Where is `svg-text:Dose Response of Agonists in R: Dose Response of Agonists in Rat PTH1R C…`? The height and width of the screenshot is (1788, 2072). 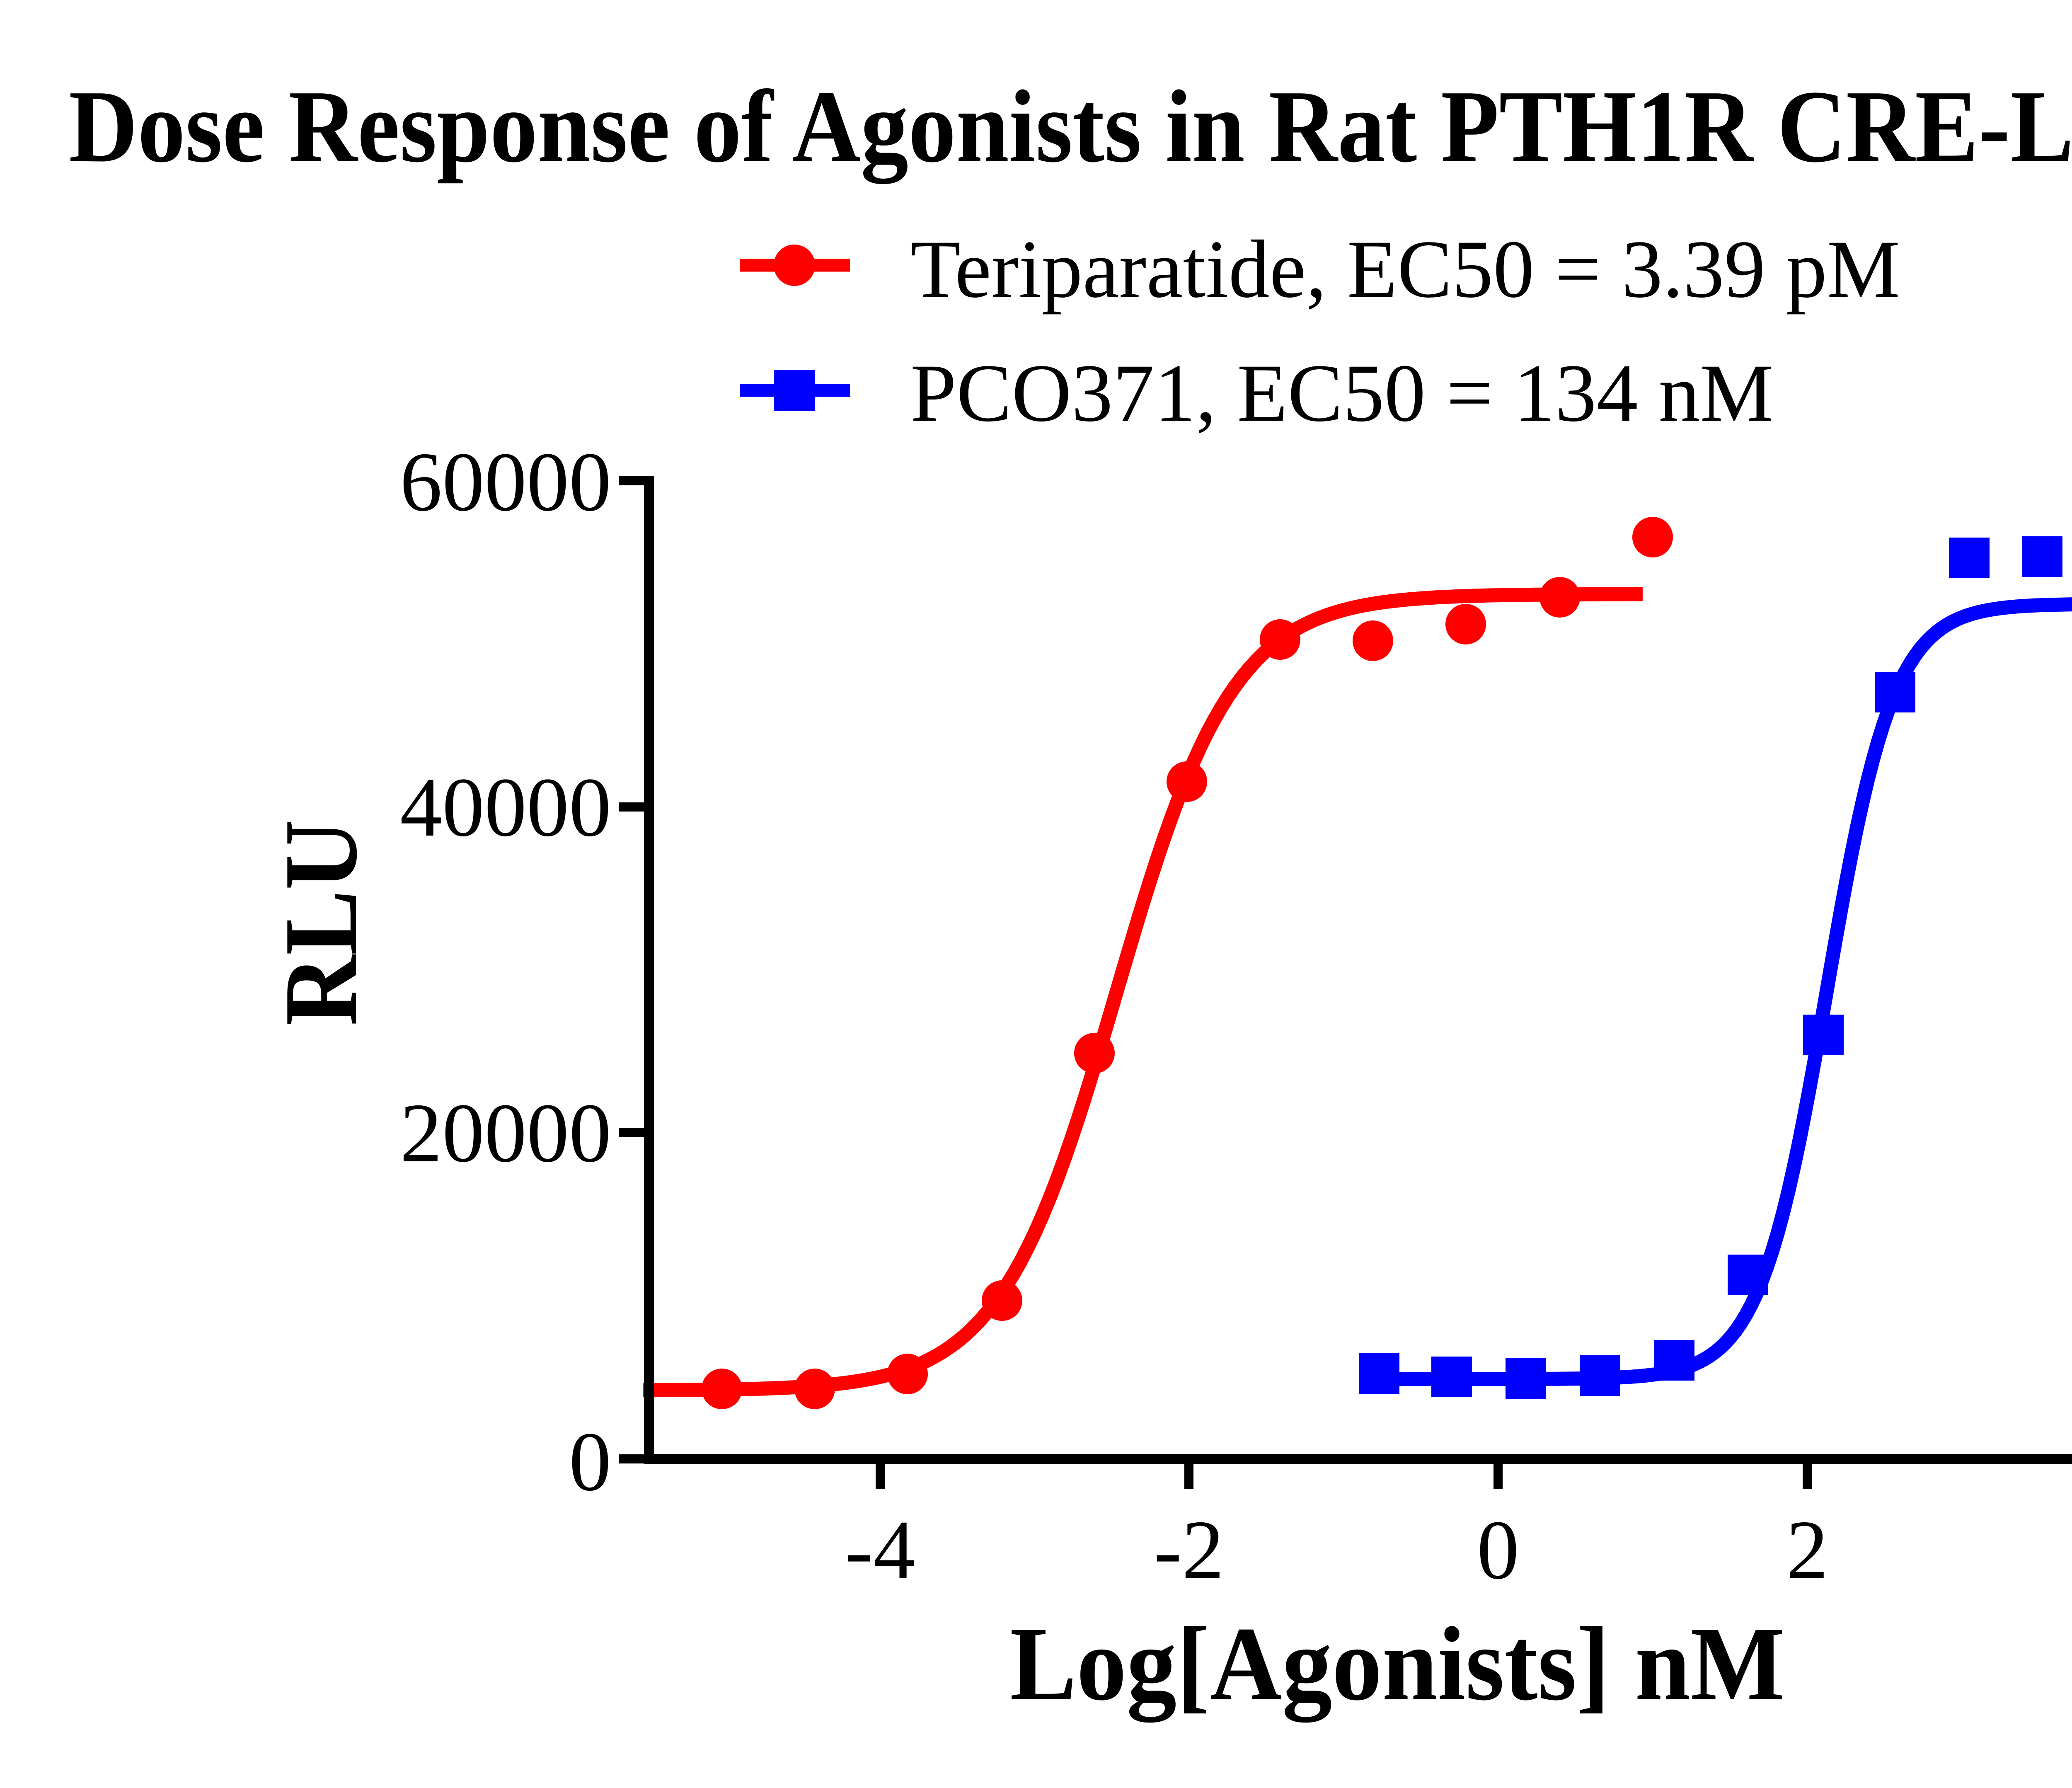 svg-text:Dose Response of Agonists in R: Dose Response of Agonists in Rat PTH1R C… is located at coordinates (1070, 126).